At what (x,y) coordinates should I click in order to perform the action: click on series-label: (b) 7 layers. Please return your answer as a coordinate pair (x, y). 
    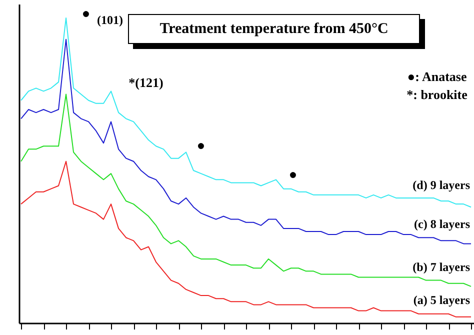
    Looking at the image, I should click on (441, 267).